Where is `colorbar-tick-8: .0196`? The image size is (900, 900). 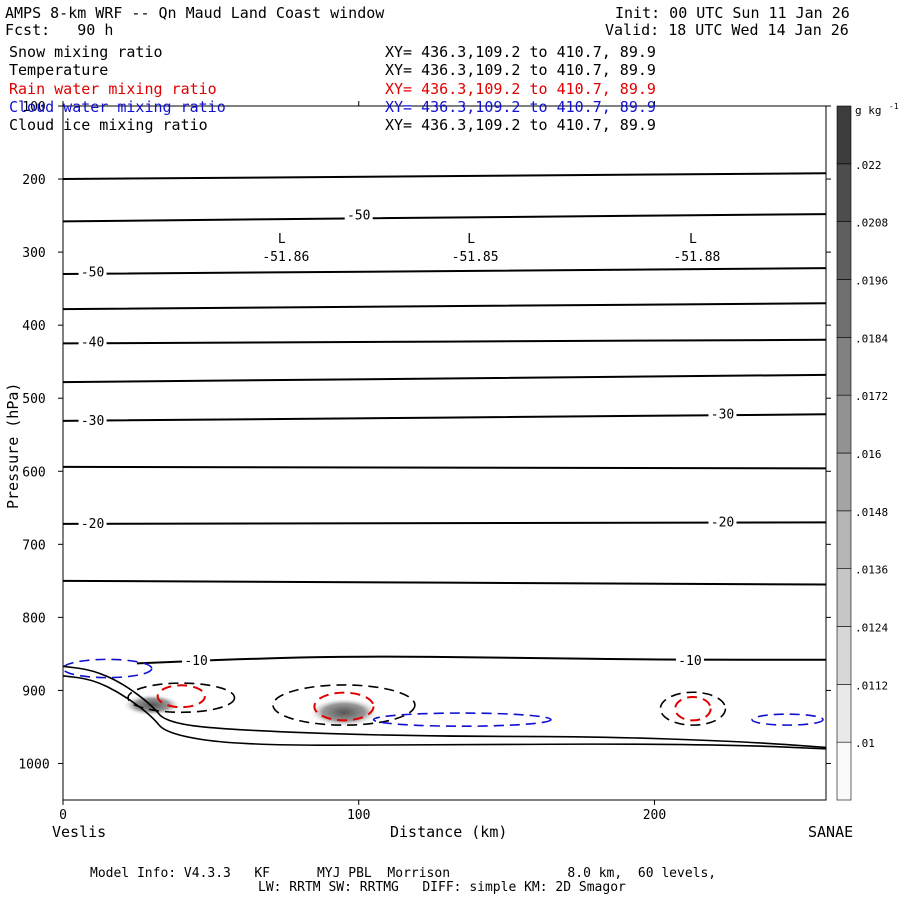 colorbar-tick-8: .0196 is located at coordinates (871, 281).